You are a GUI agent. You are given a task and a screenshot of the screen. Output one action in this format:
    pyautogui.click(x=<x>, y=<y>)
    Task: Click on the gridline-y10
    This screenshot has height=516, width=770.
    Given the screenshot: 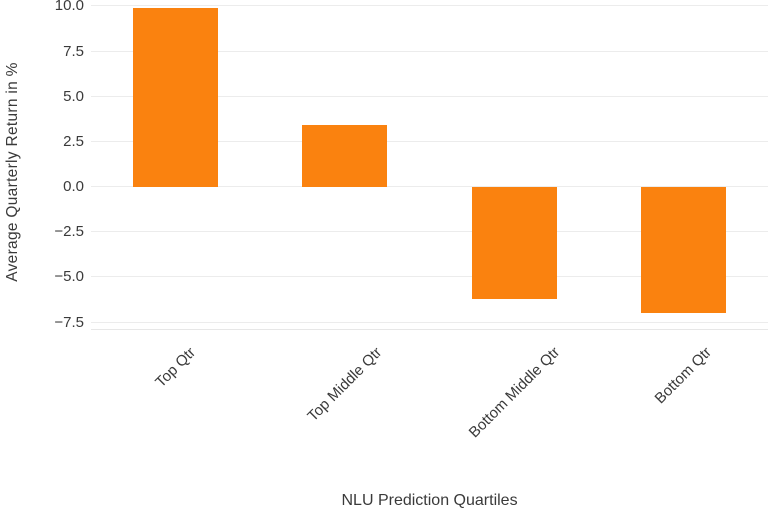 What is the action you would take?
    pyautogui.click(x=429, y=6)
    